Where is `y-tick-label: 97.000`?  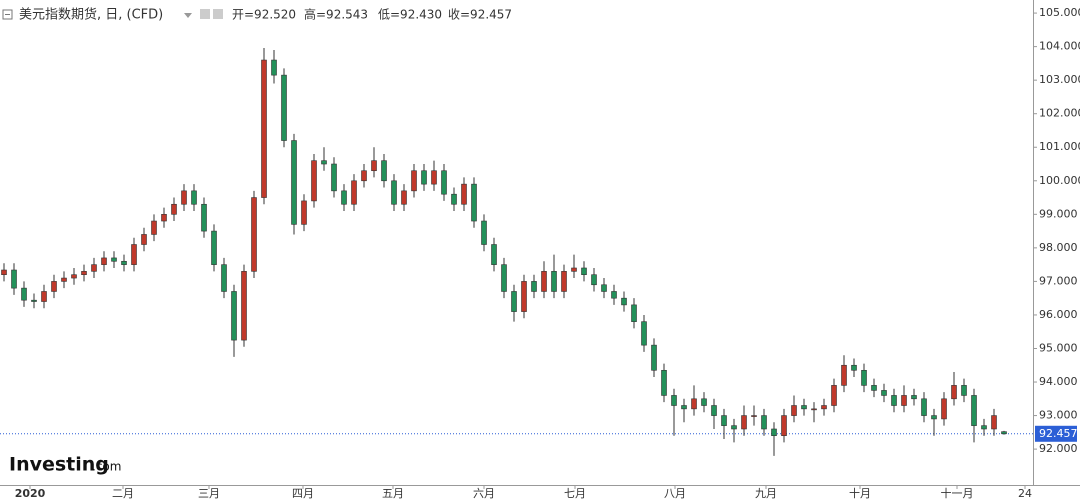
y-tick-label: 97.000 is located at coordinates (1058, 280).